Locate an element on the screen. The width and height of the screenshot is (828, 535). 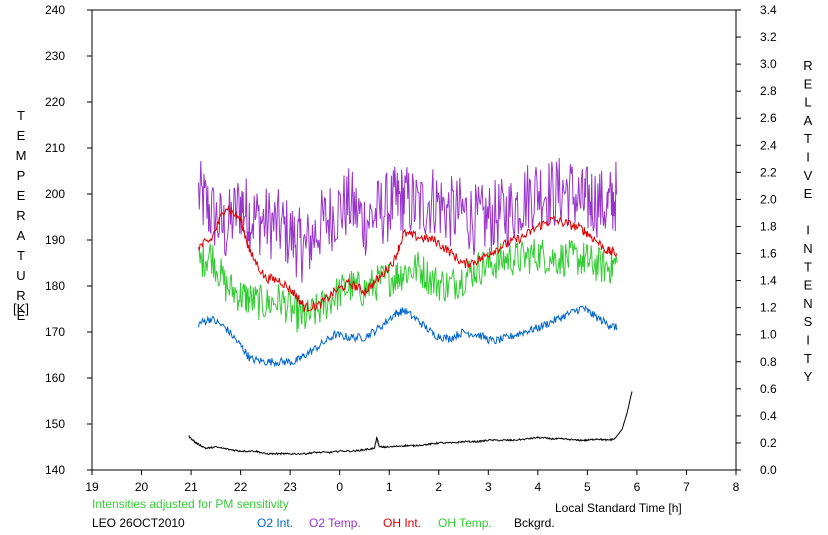
x-axis-label: Local Standard Time [h] is located at coordinates (618, 508).